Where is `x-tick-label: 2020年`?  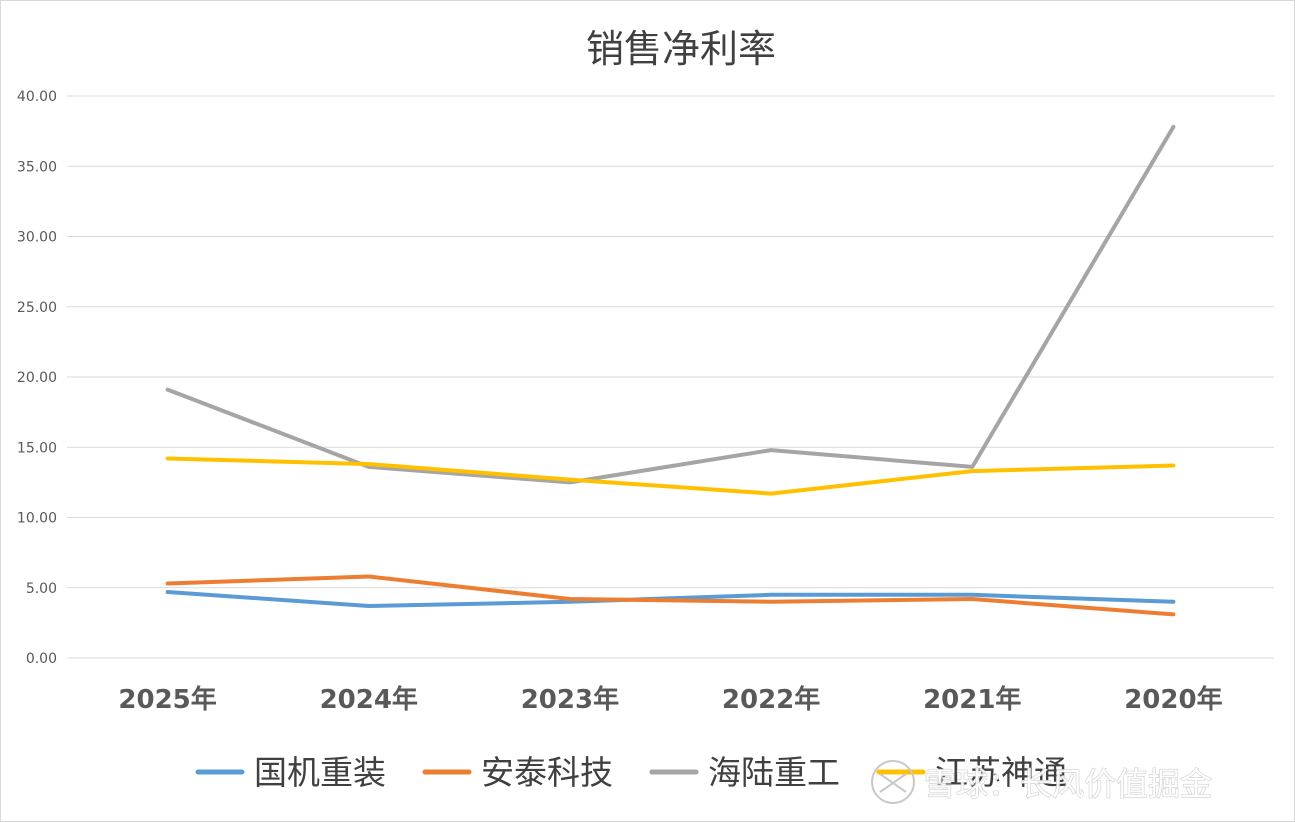
x-tick-label: 2020年 is located at coordinates (1173, 699).